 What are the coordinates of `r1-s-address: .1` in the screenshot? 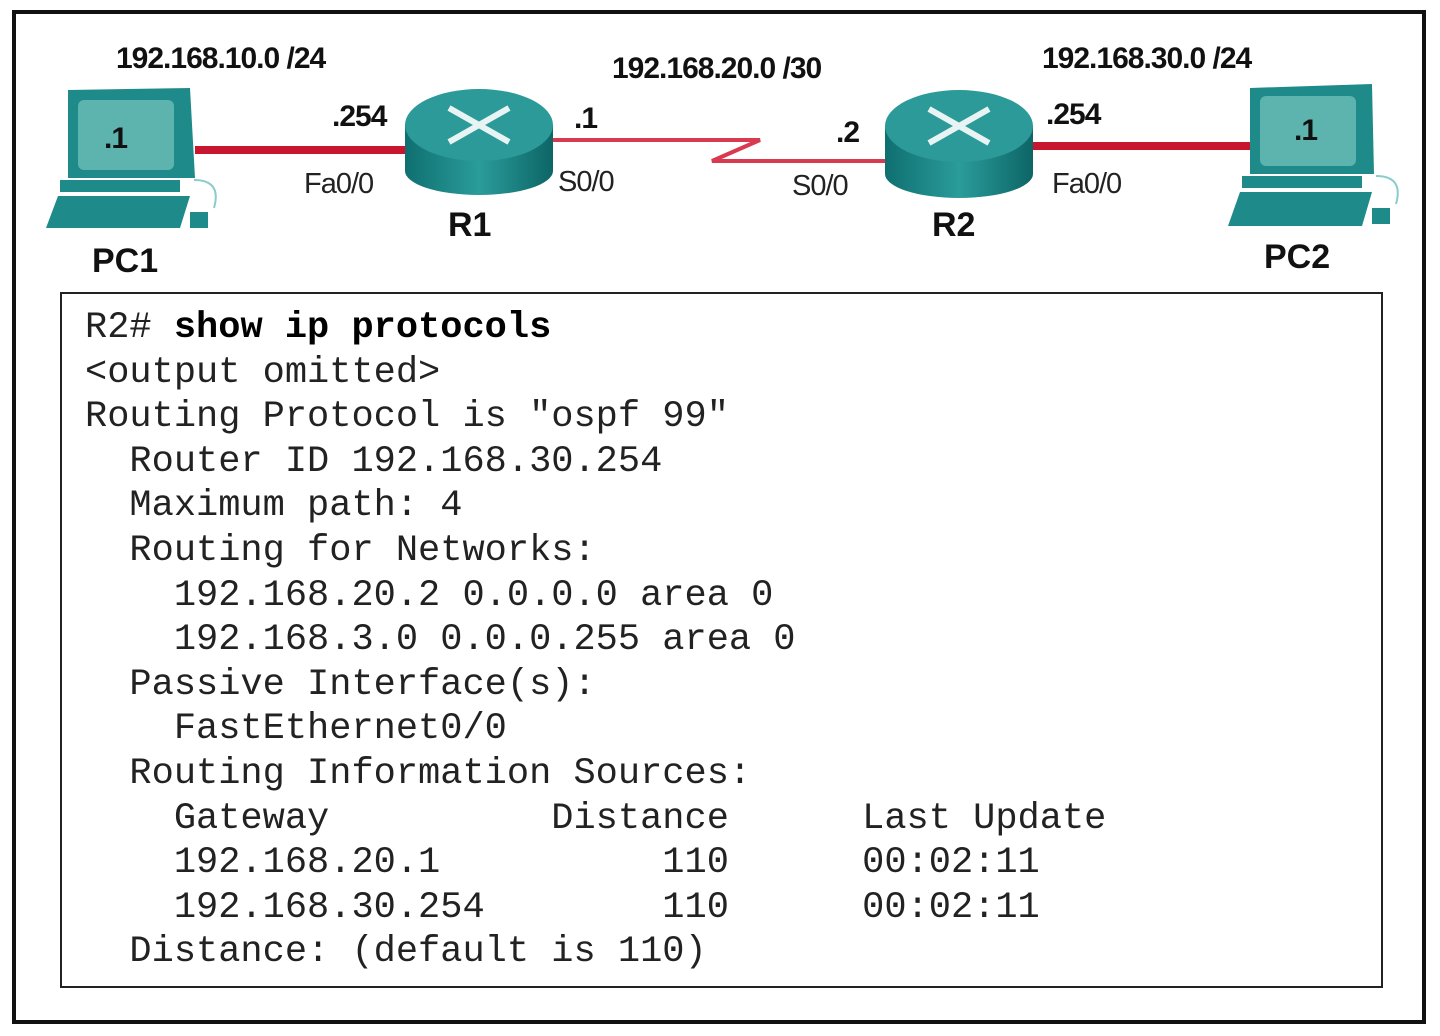 It's located at (586, 118).